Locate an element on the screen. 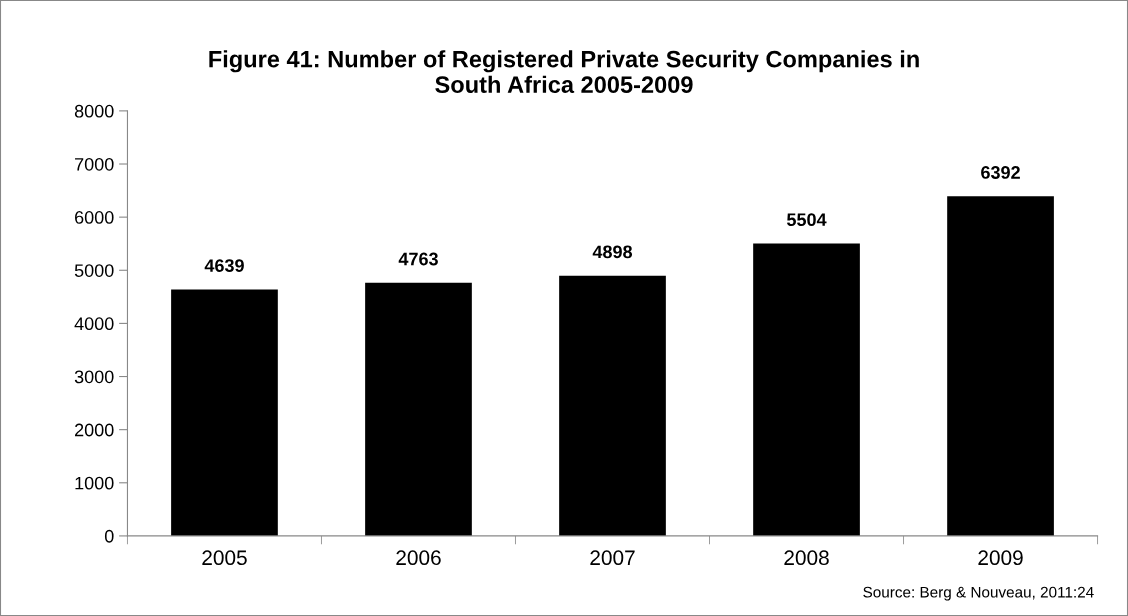  x-tick-label: 2007 is located at coordinates (612, 558).